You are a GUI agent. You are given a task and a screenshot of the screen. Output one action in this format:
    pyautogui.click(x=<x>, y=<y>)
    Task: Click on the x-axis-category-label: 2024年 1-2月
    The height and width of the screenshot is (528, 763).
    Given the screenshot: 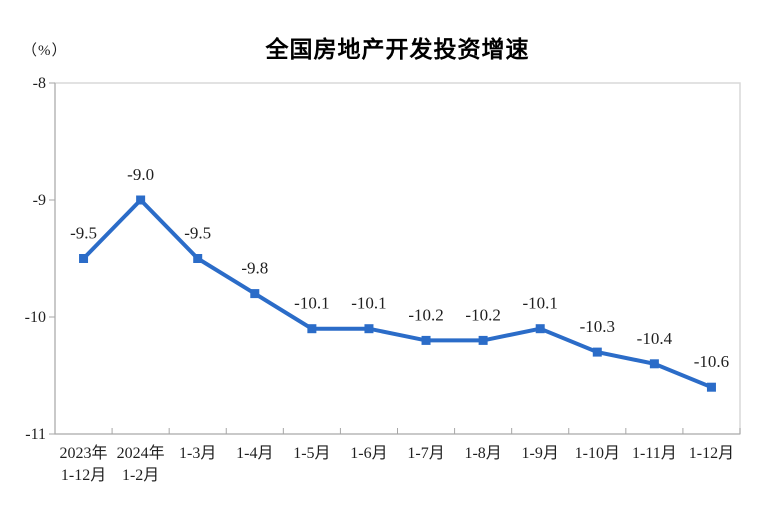 What is the action you would take?
    pyautogui.click(x=141, y=464)
    